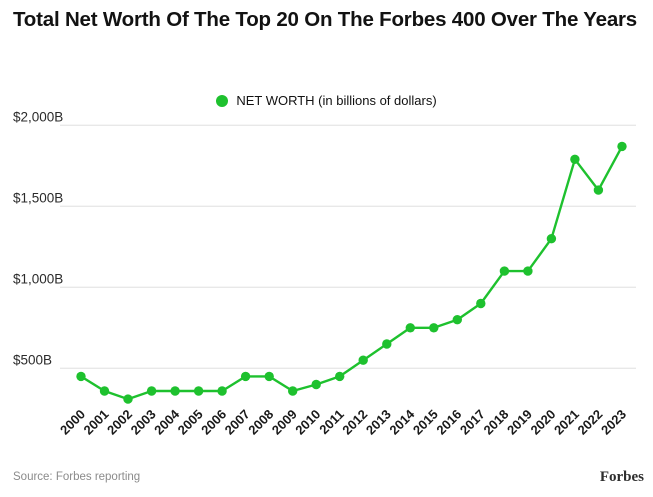 This screenshot has width=653, height=497. I want to click on y-tick-label-2000: $2,000B, so click(38, 116).